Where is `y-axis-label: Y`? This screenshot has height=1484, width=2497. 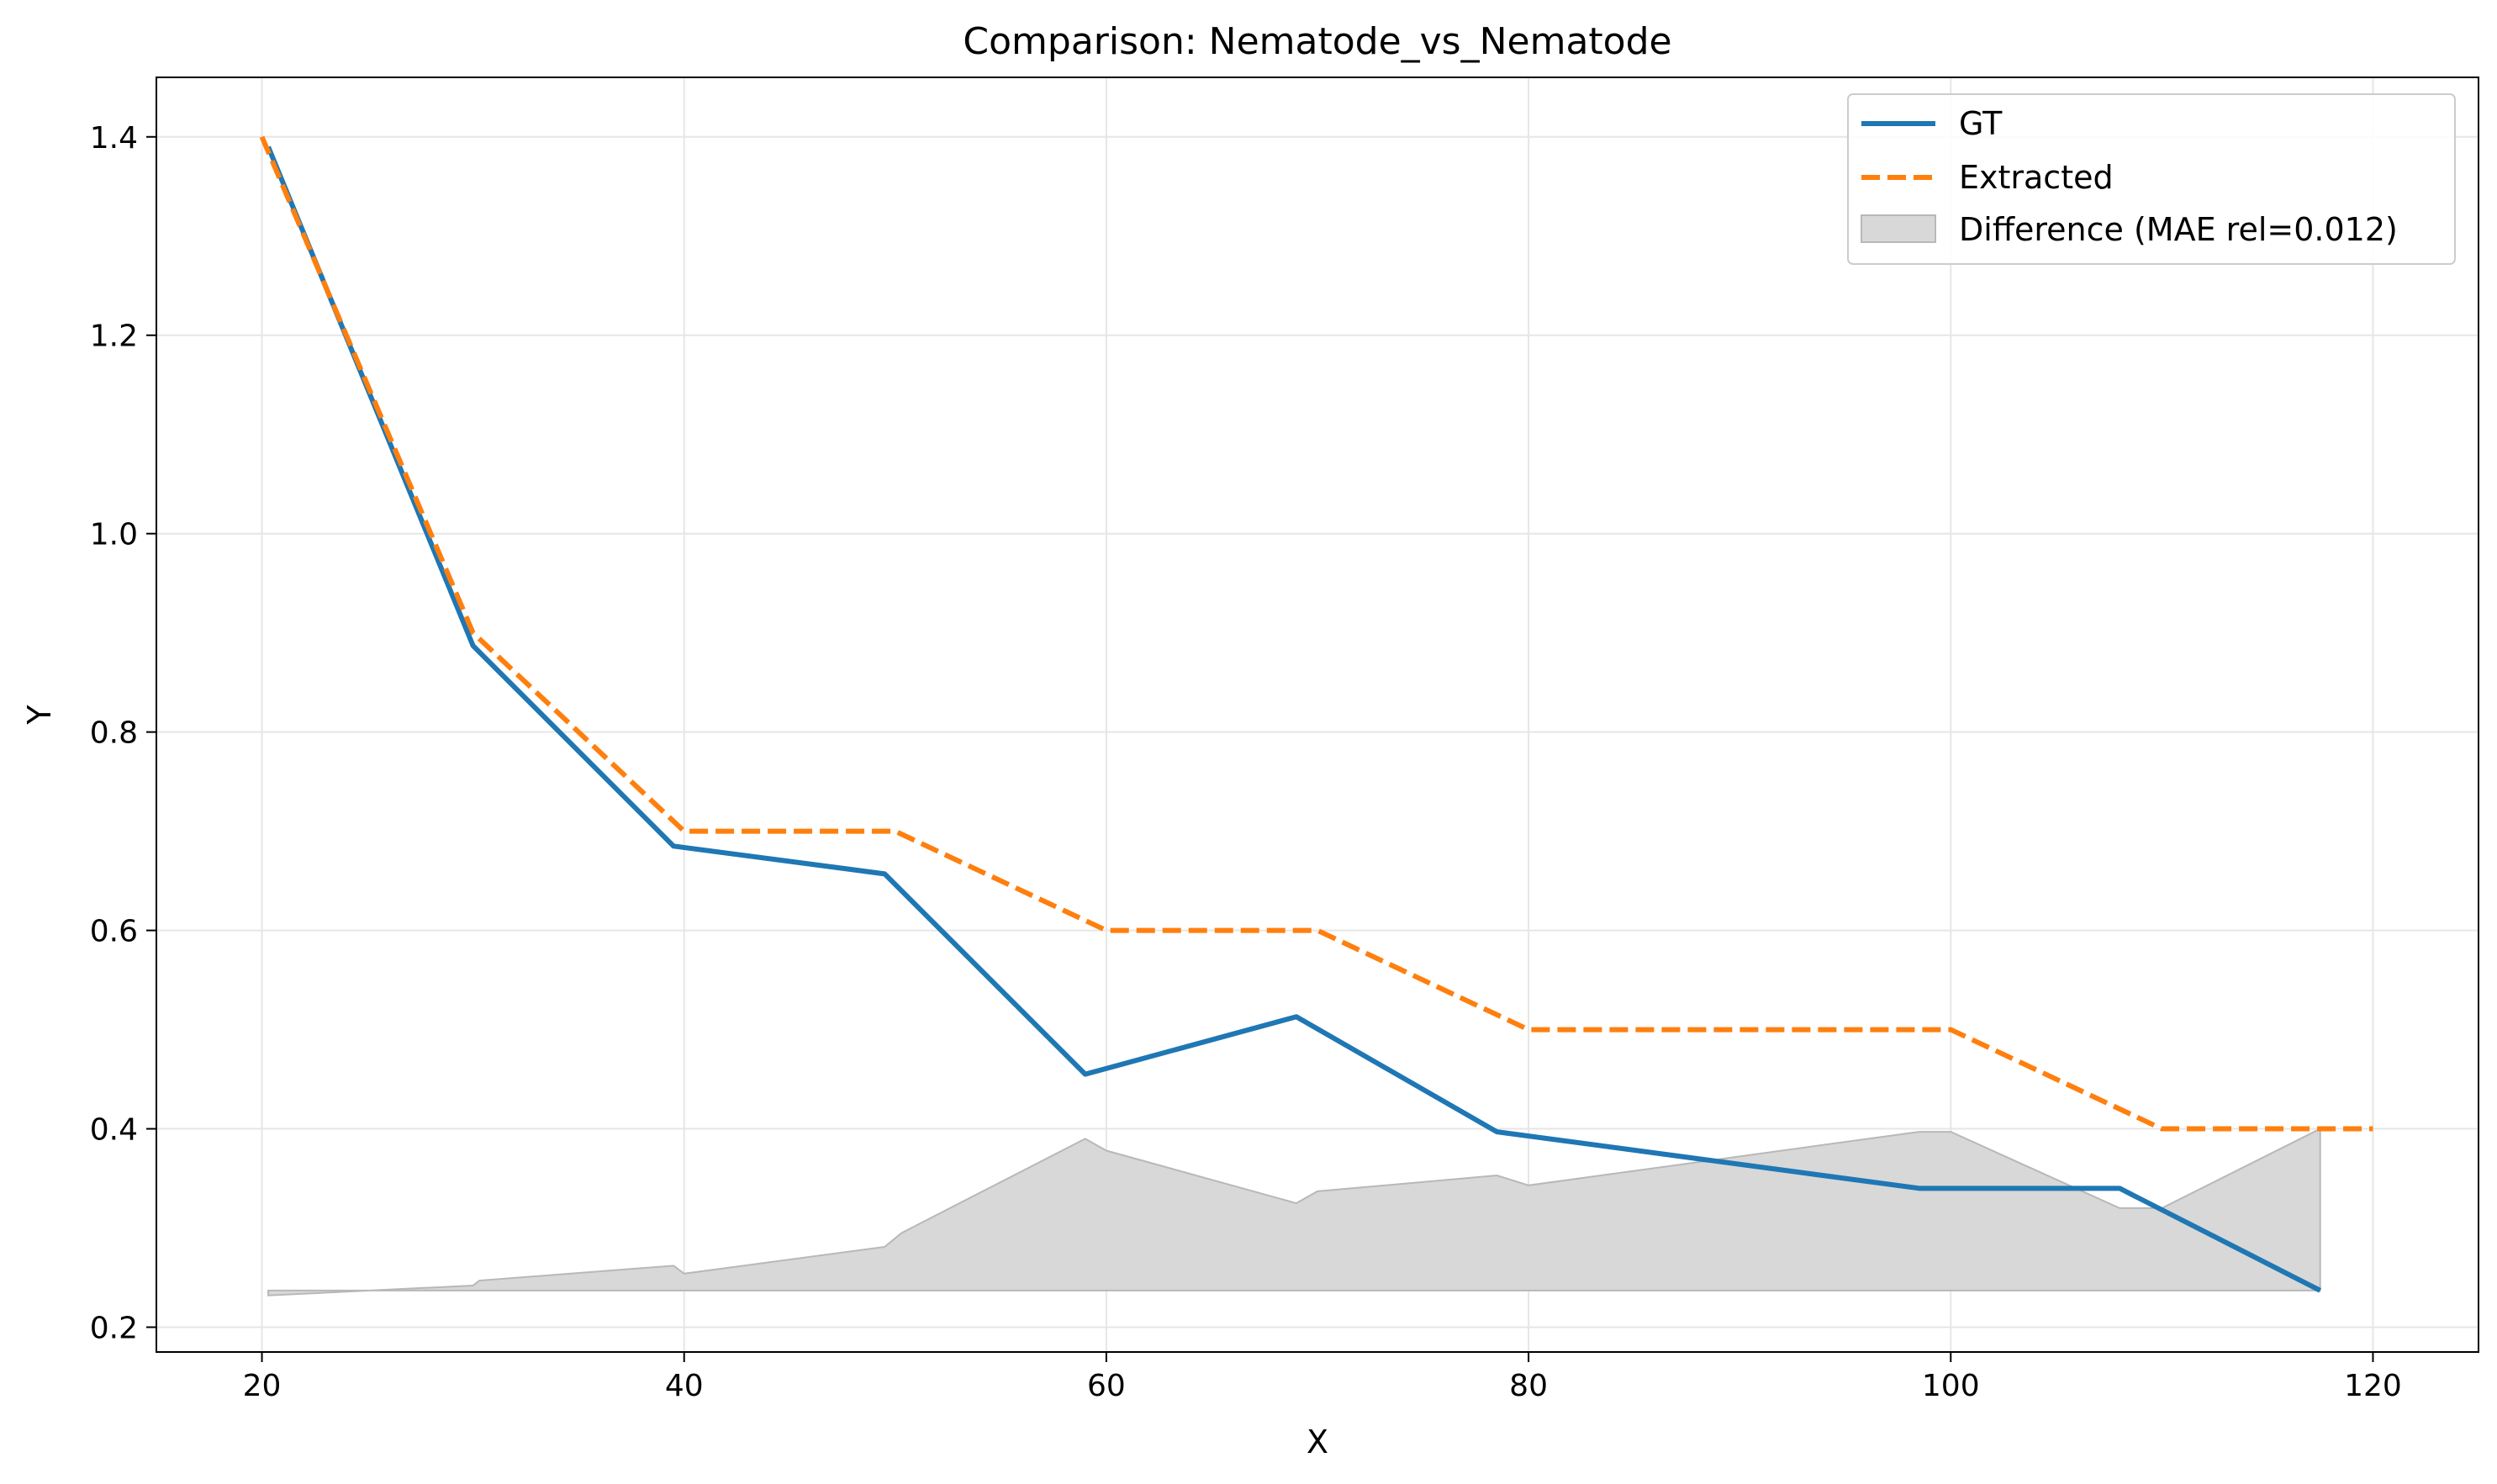
y-axis-label: Y is located at coordinates (39, 715).